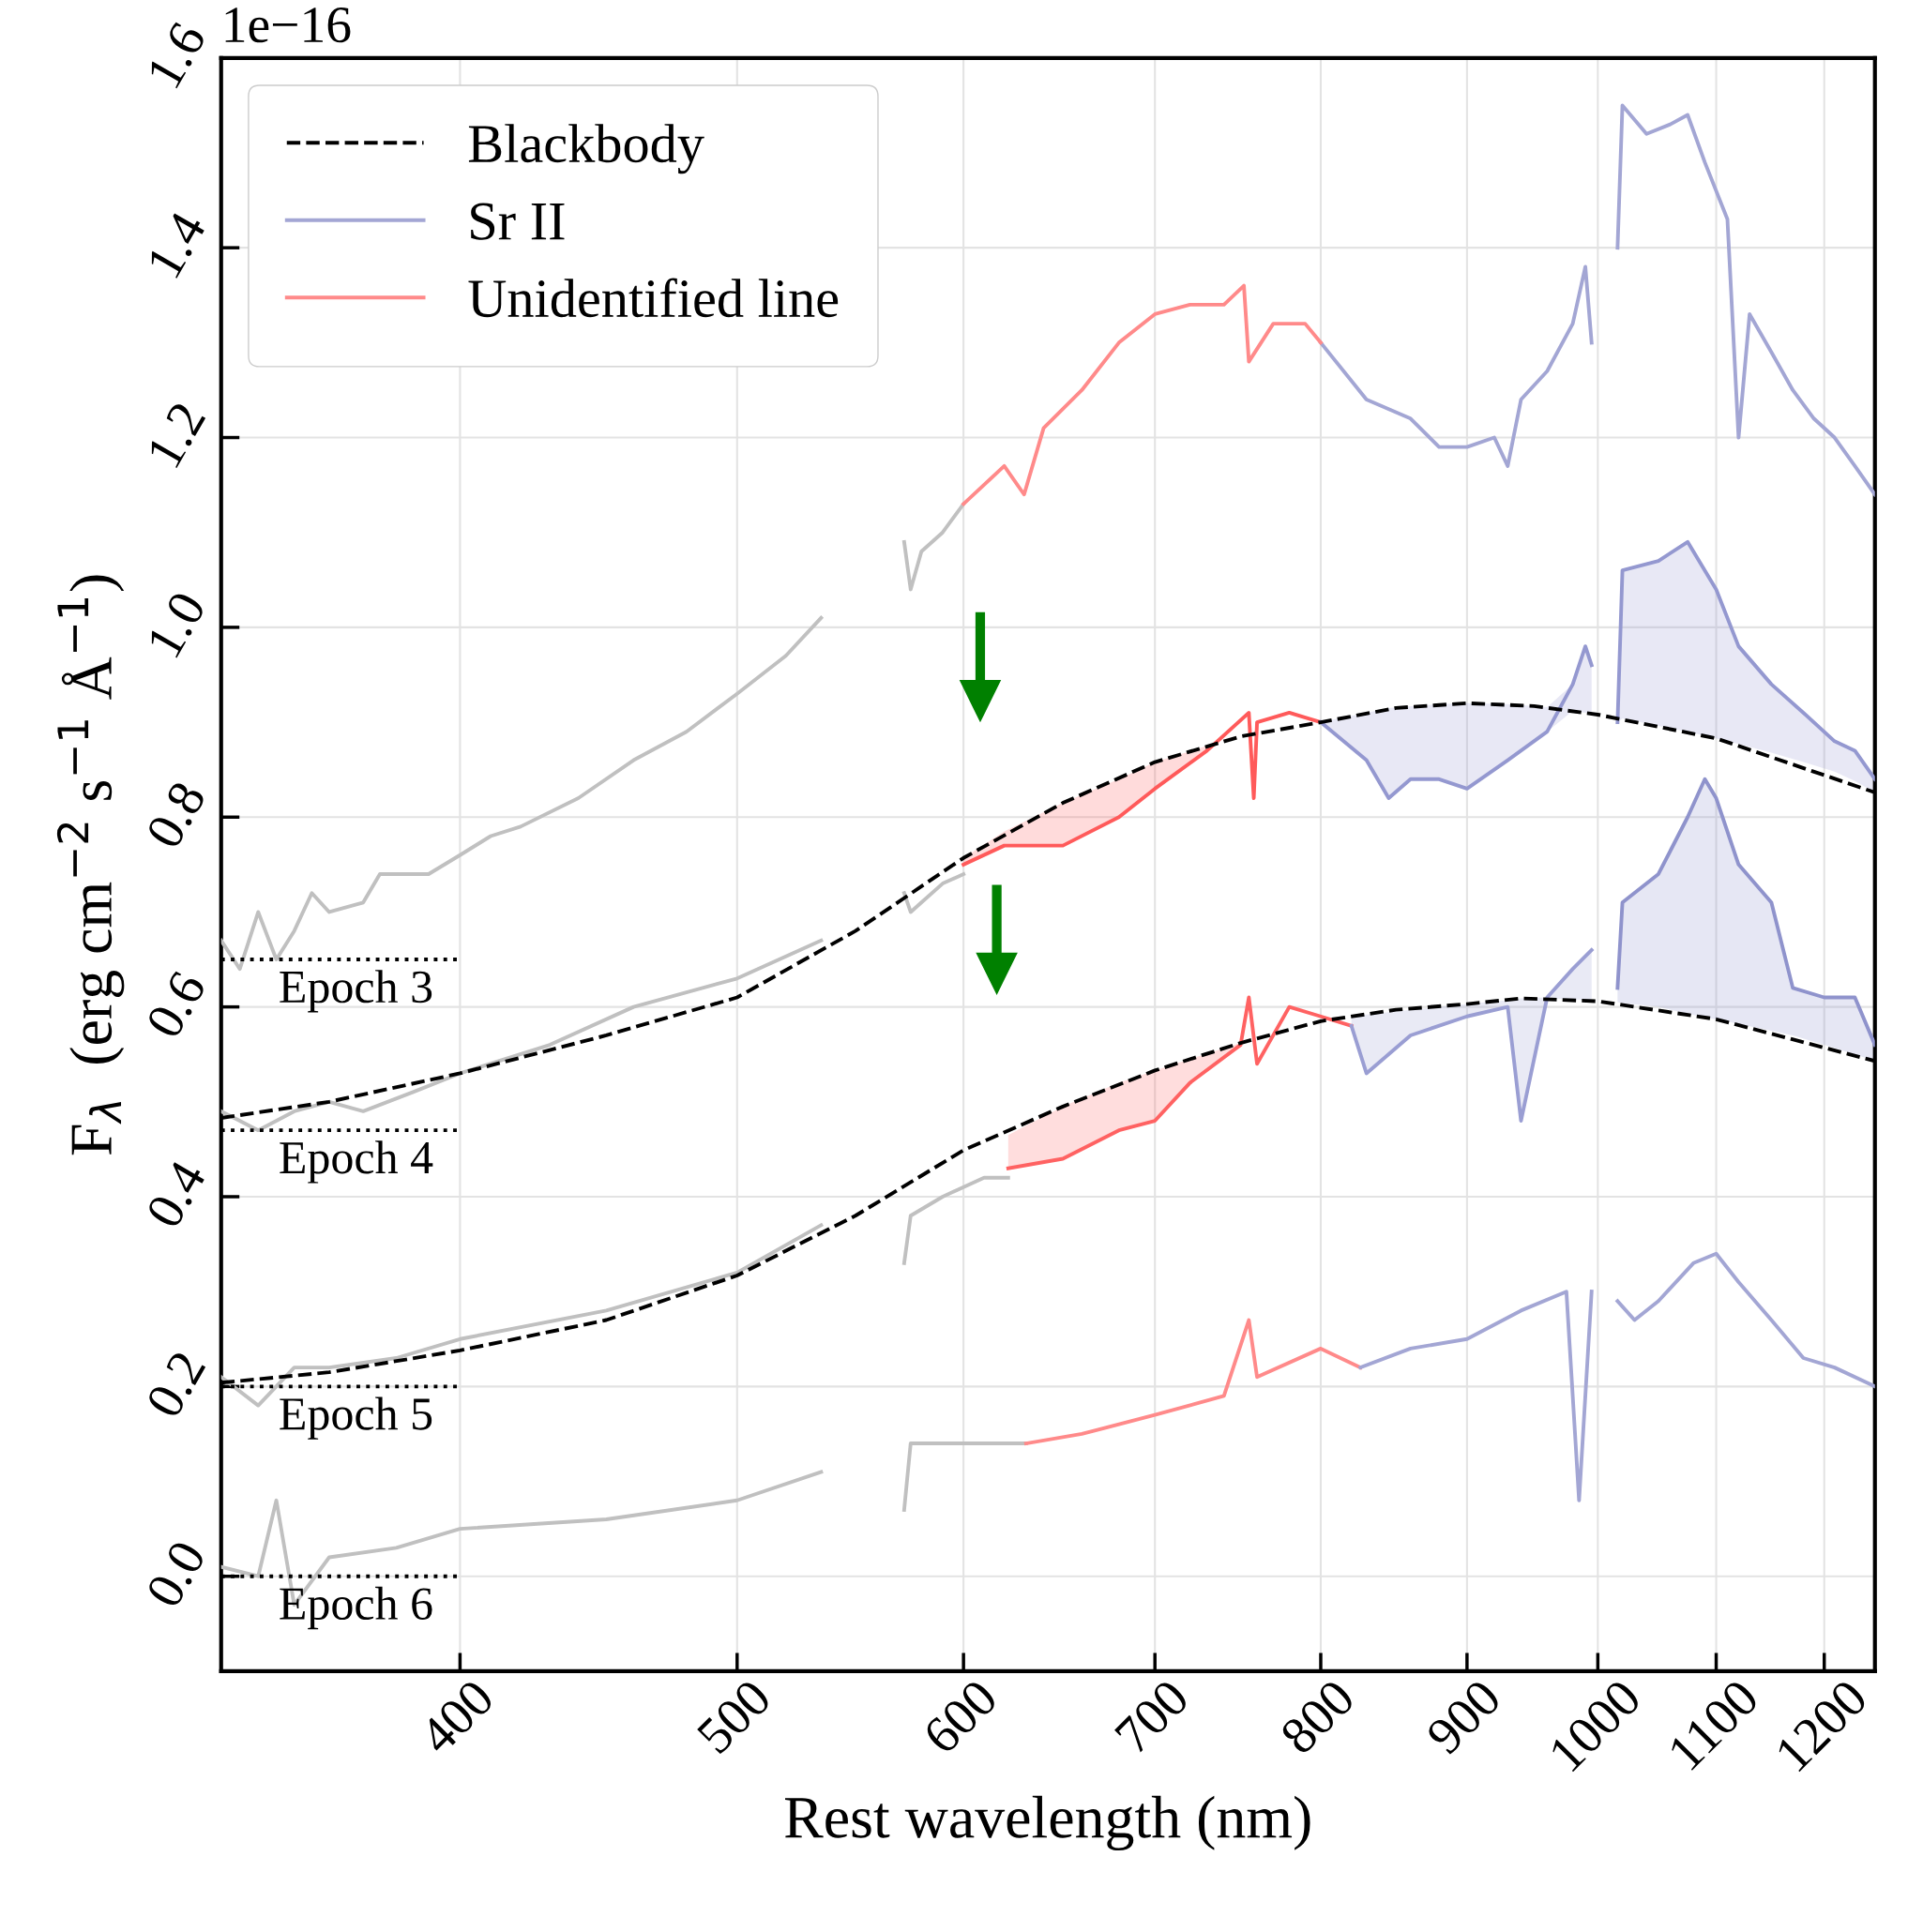 Image resolution: width=1923 pixels, height=1932 pixels. I want to click on y-tick-label: 1.0, so click(176, 623).